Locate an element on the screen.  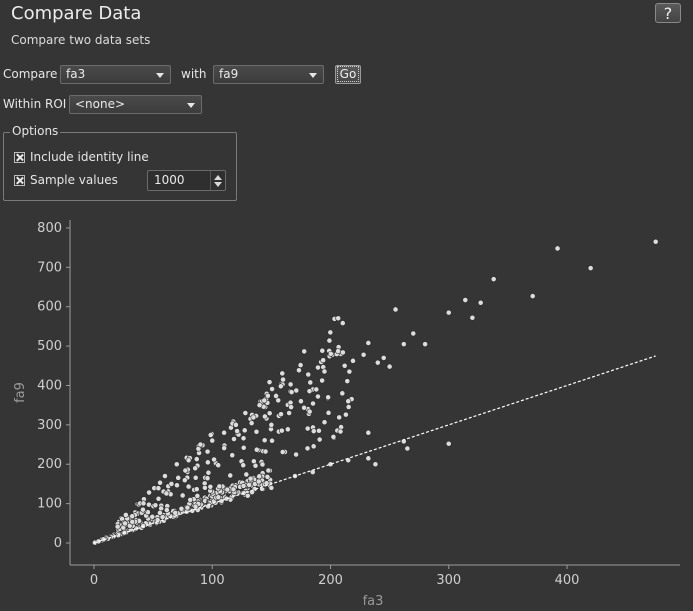
sample-count-spinbox: 1000 is located at coordinates (186, 180).